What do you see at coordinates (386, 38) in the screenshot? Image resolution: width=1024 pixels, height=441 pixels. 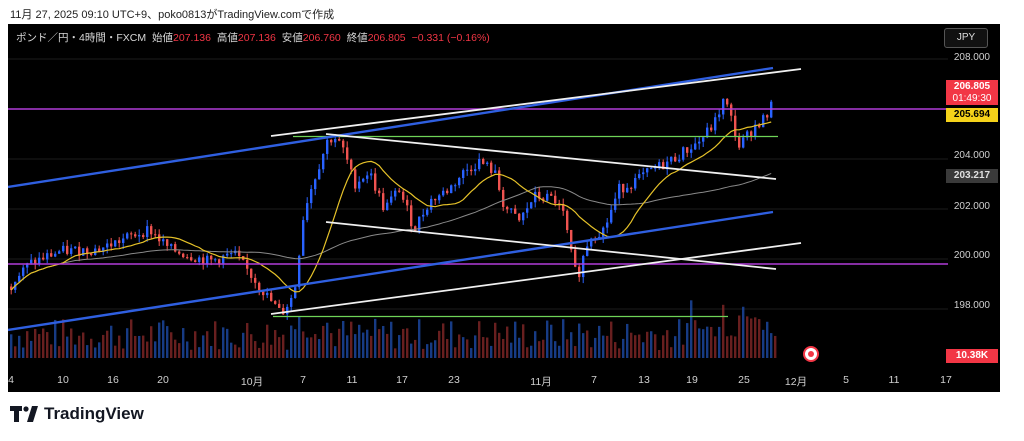 I see `close-value: 206.805` at bounding box center [386, 38].